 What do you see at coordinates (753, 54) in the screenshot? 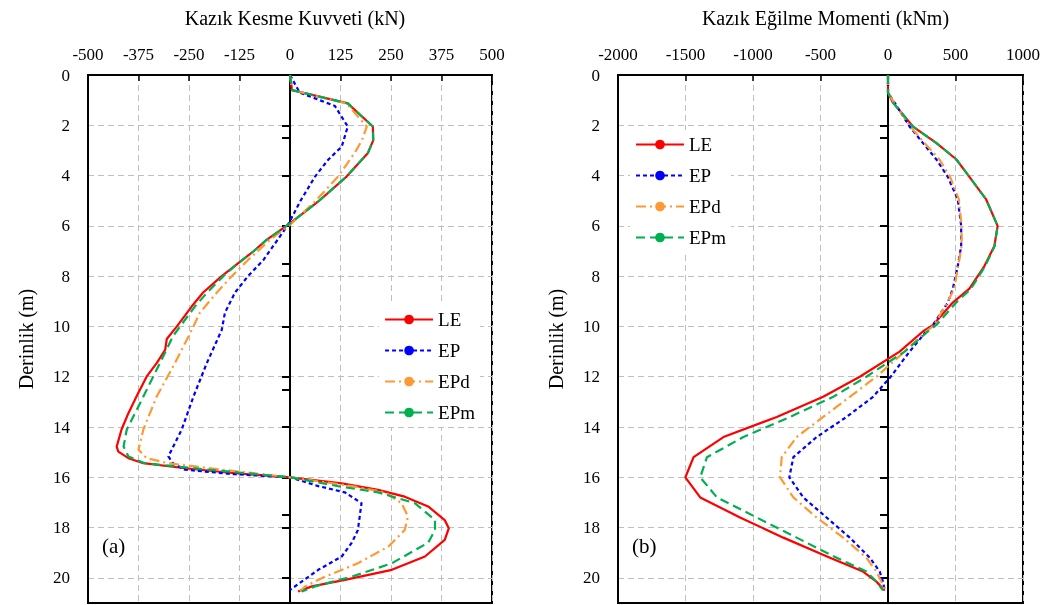
I see `x-tick-label: -1000` at bounding box center [753, 54].